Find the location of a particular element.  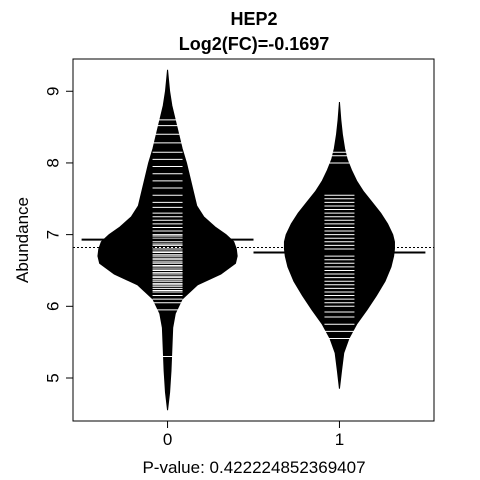

y-tick-label-6: 6 is located at coordinates (53, 306).